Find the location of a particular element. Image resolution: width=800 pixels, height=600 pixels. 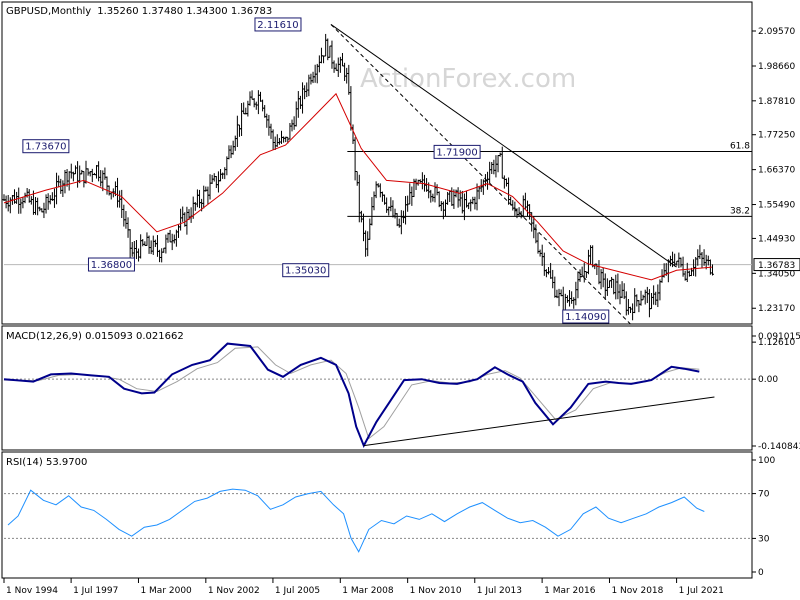

price-annotation: 2.11610 is located at coordinates (278, 24).